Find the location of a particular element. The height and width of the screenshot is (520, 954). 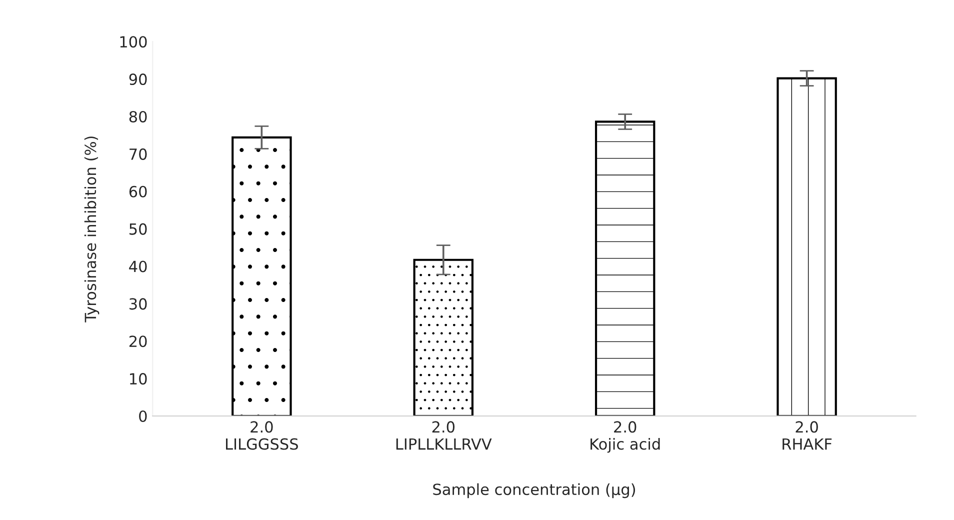

y-tick-label: 80 is located at coordinates (138, 116).